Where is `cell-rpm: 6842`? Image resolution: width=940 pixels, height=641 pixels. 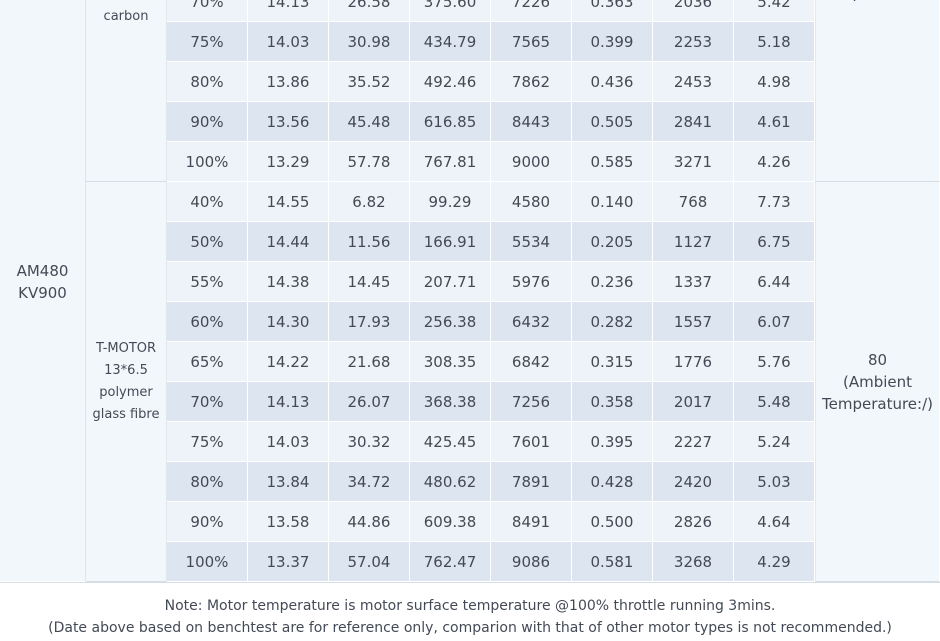
cell-rpm: 6842 is located at coordinates (531, 362).